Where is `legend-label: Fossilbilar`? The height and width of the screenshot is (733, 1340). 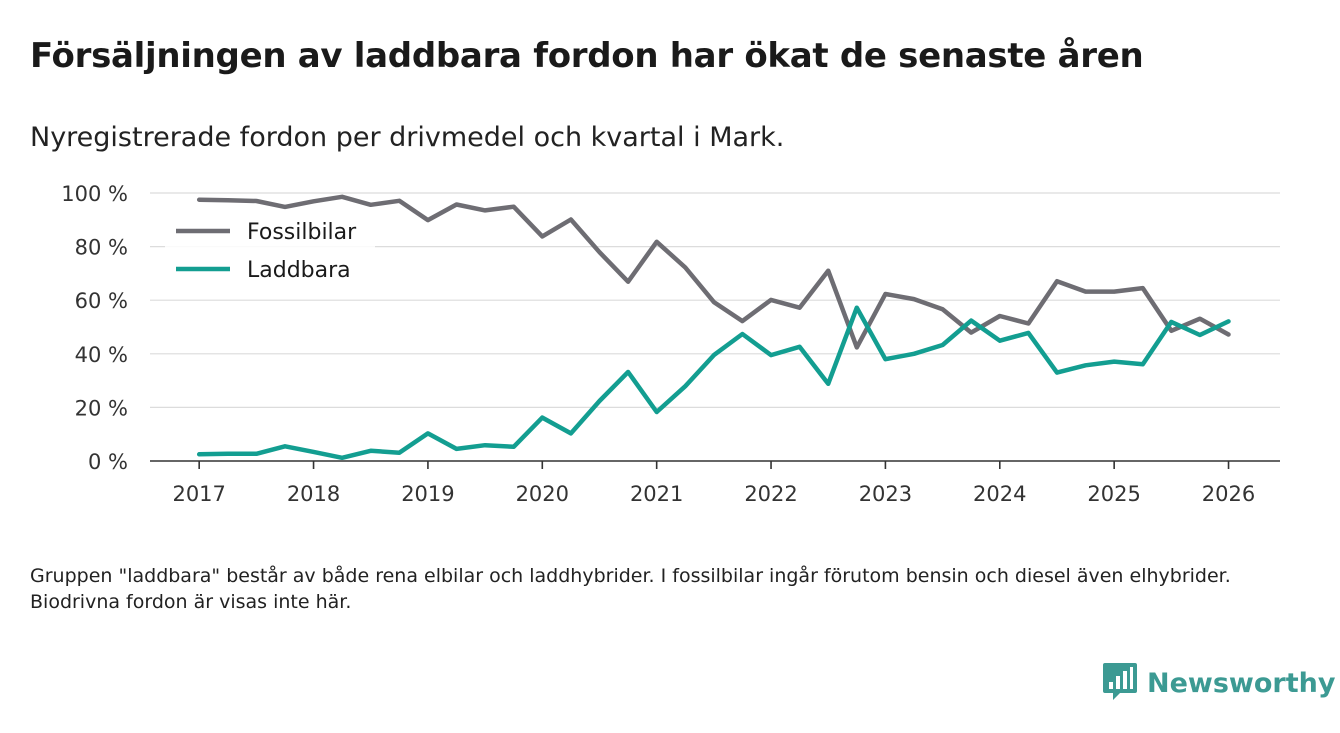
legend-label: Fossilbilar is located at coordinates (302, 232).